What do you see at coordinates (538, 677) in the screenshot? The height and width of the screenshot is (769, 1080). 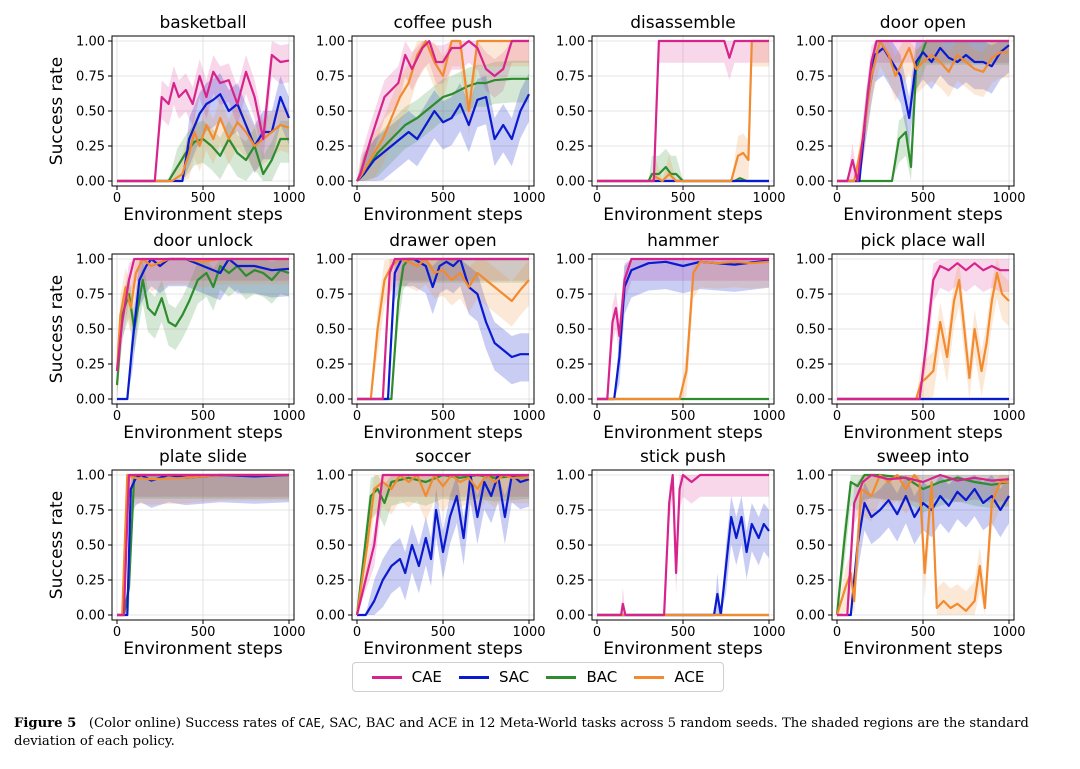 I see `chart-legend: CAE SAC BAC ACE` at bounding box center [538, 677].